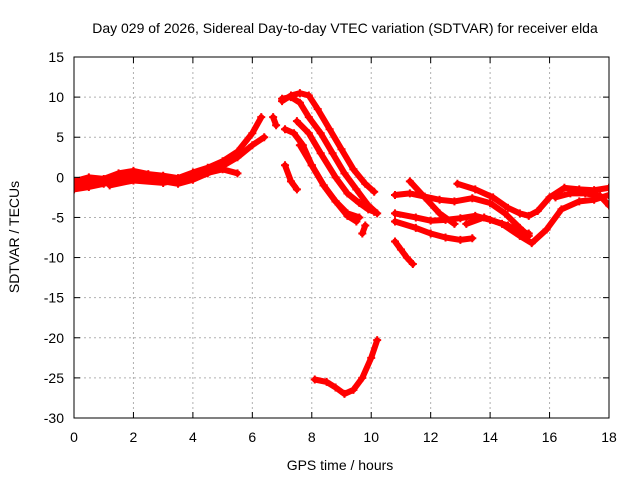 The width and height of the screenshot is (640, 480). Describe the element at coordinates (340, 465) in the screenshot. I see `x-axis-label: GPS time / hours` at that location.